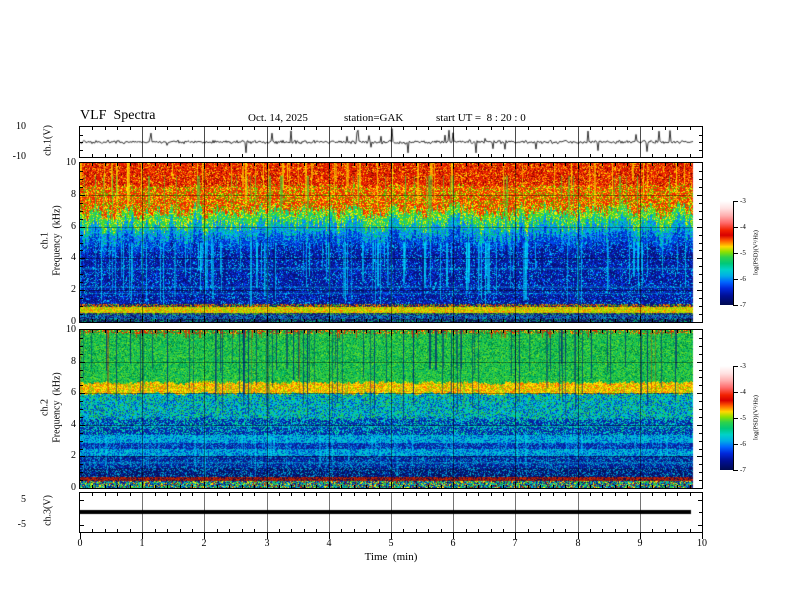 The image size is (792, 612). I want to click on ch3-voltage-ylabel: ch.3(V), so click(48, 510).